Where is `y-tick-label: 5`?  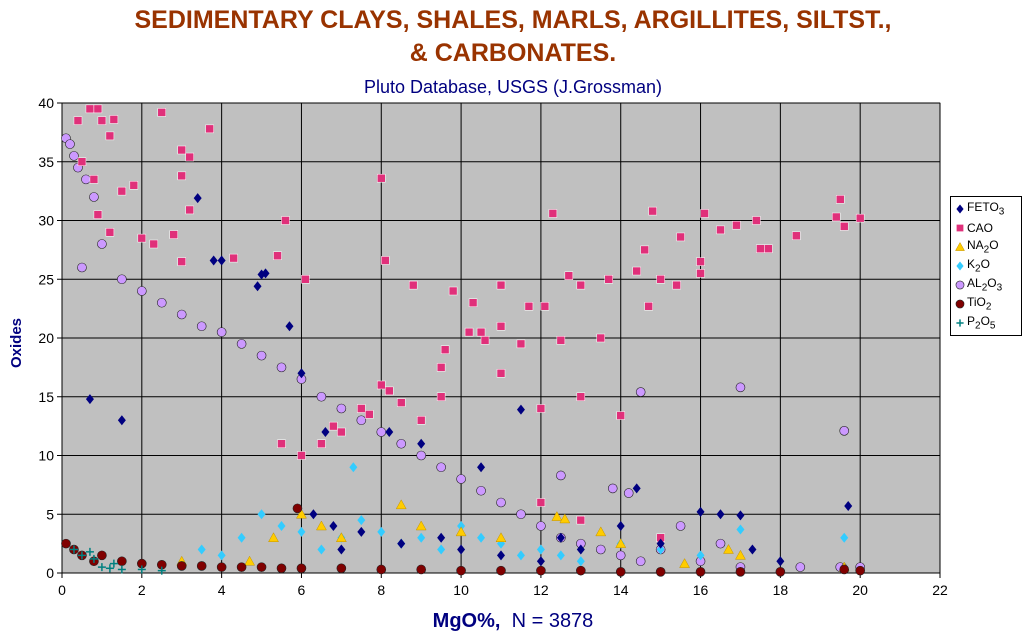 y-tick-label: 5 is located at coordinates (50, 514).